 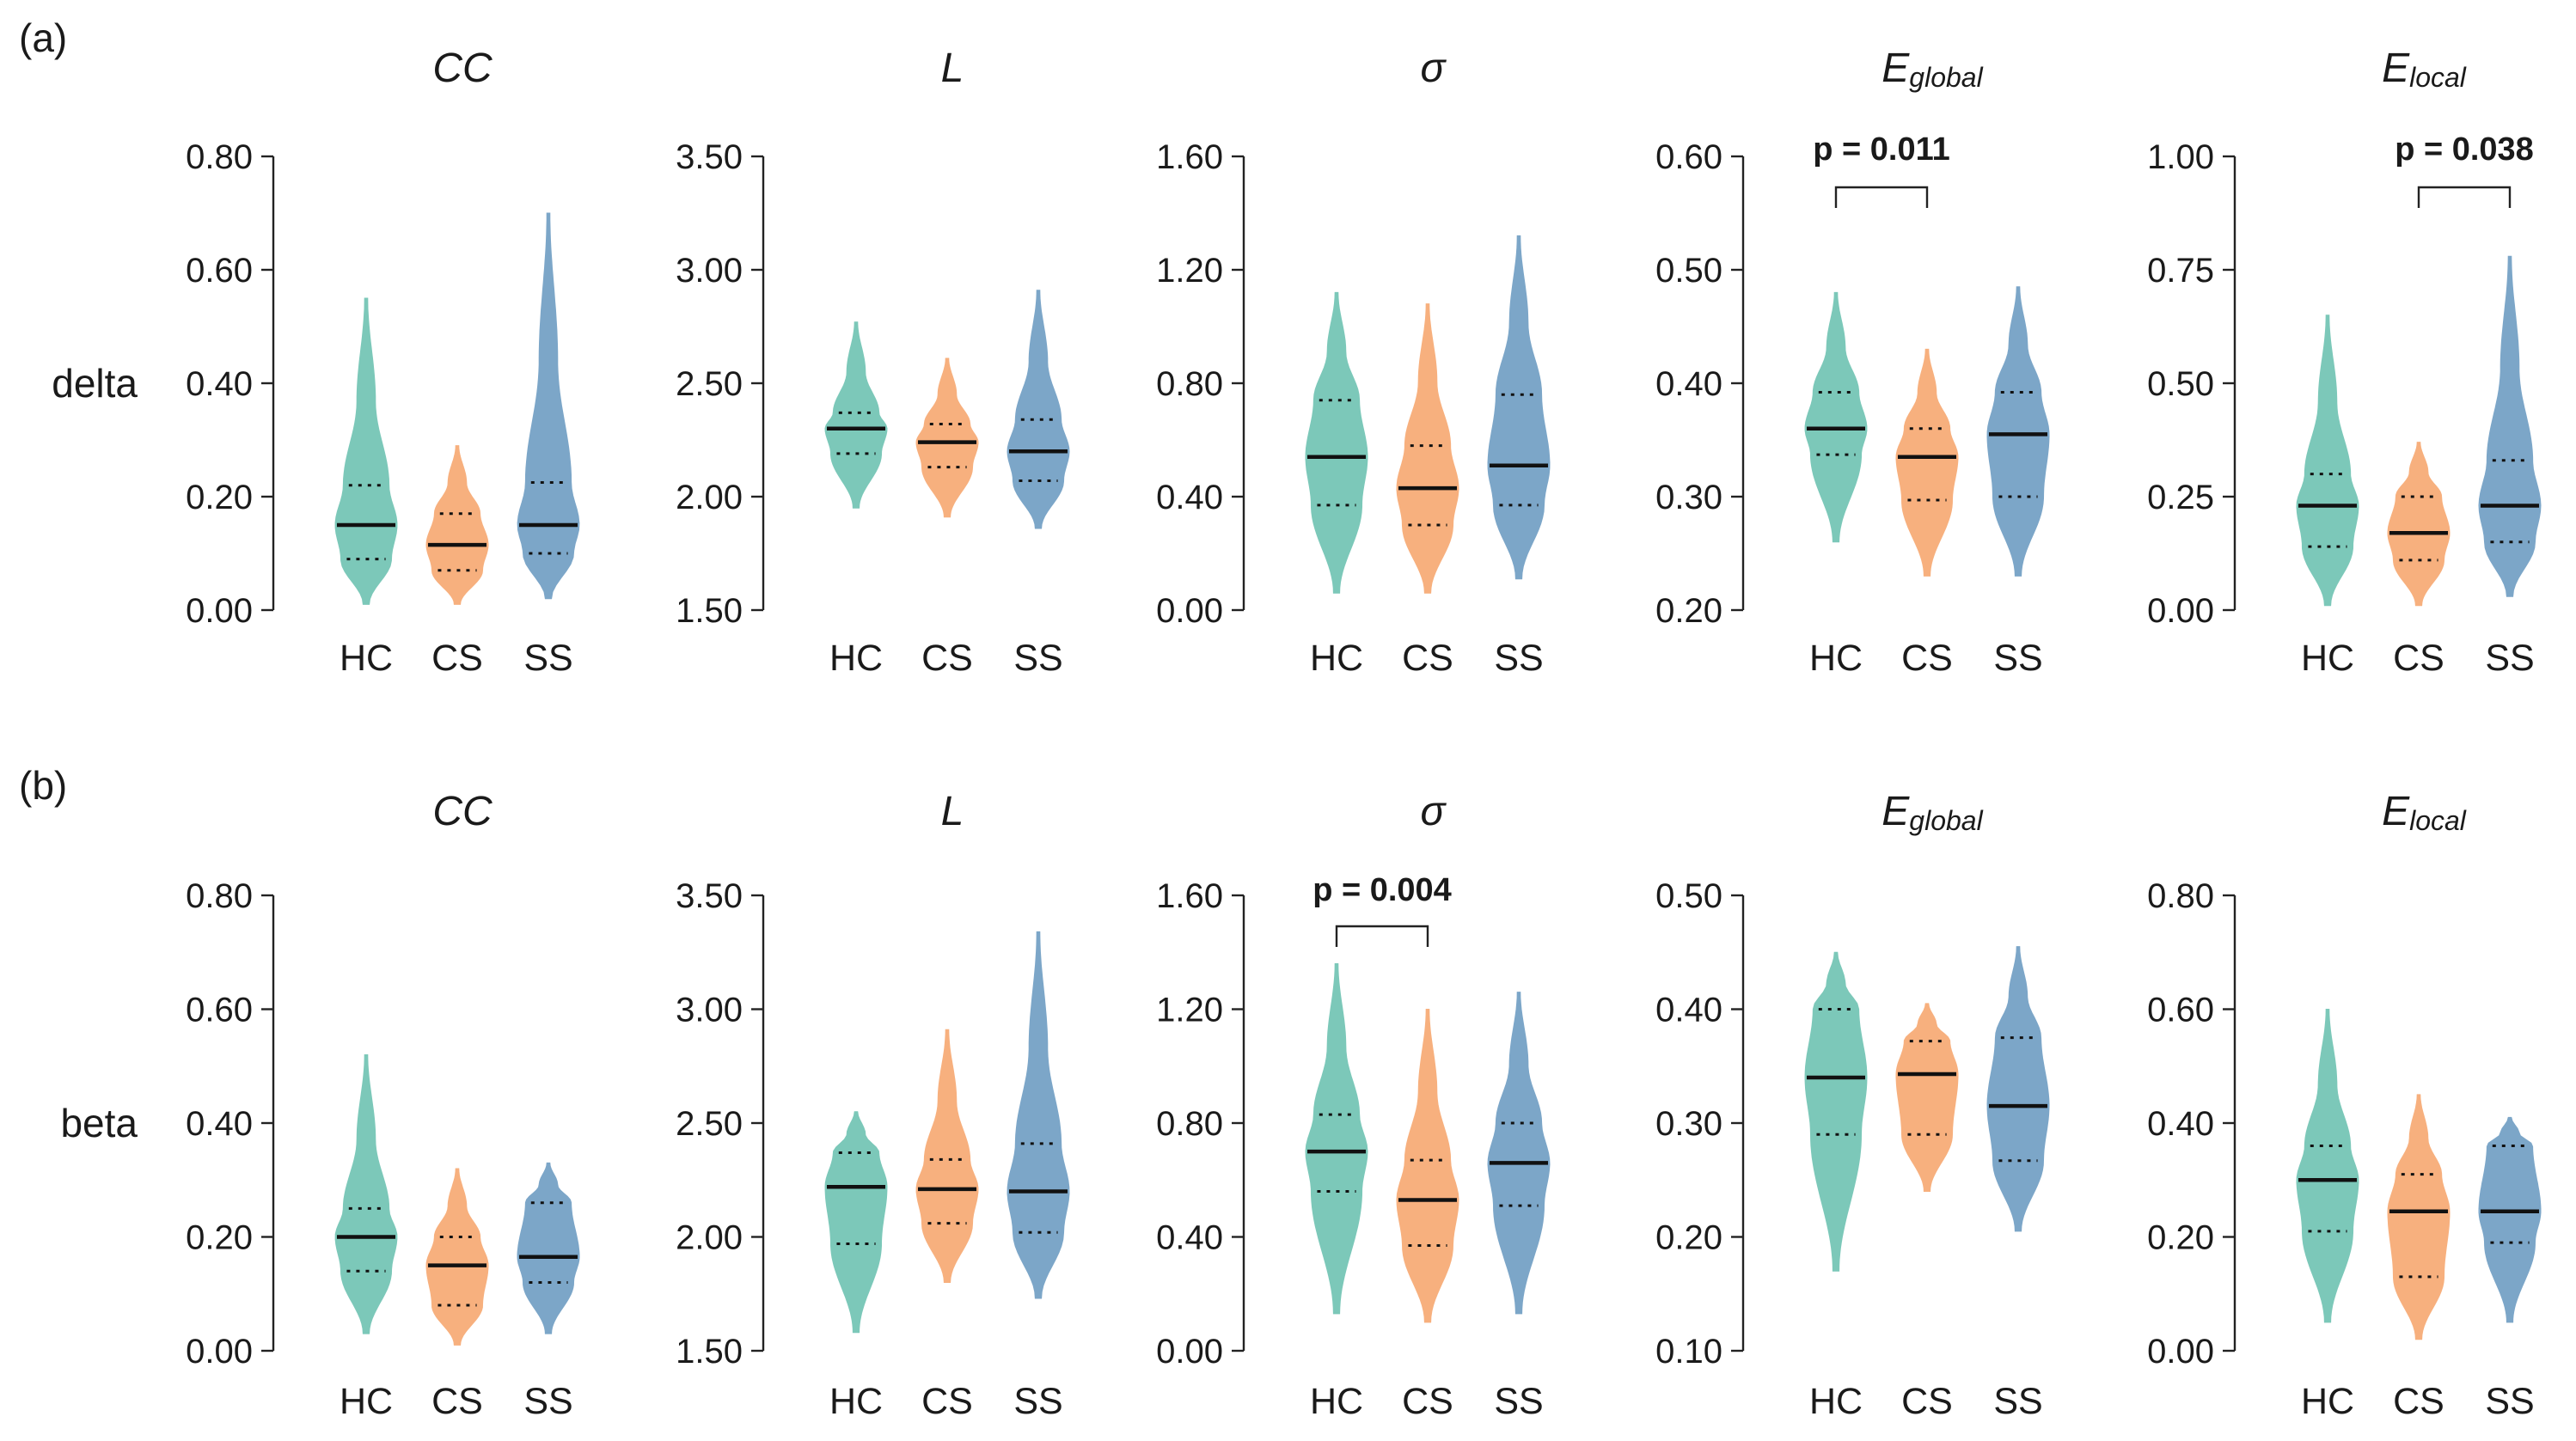 I want to click on chart-panel-7: L 1.50 2.00 2.50 3.00 3.50 HC CS SS, so click(x=873, y=1105).